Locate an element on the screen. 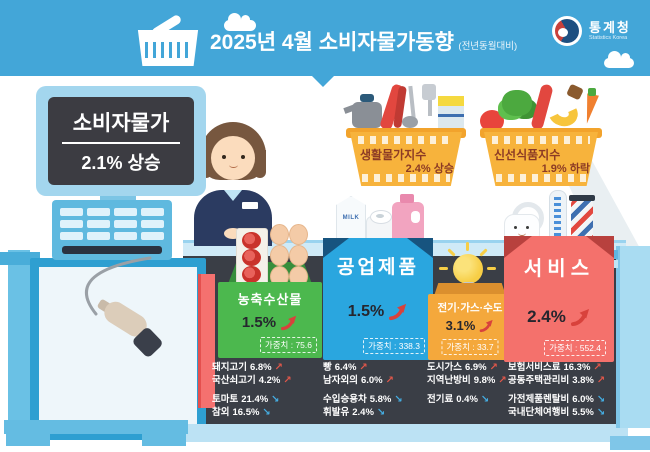 The width and height of the screenshot is (650, 452). monitor-screen: 소비자물가 2.1% 상승 is located at coordinates (121, 141).